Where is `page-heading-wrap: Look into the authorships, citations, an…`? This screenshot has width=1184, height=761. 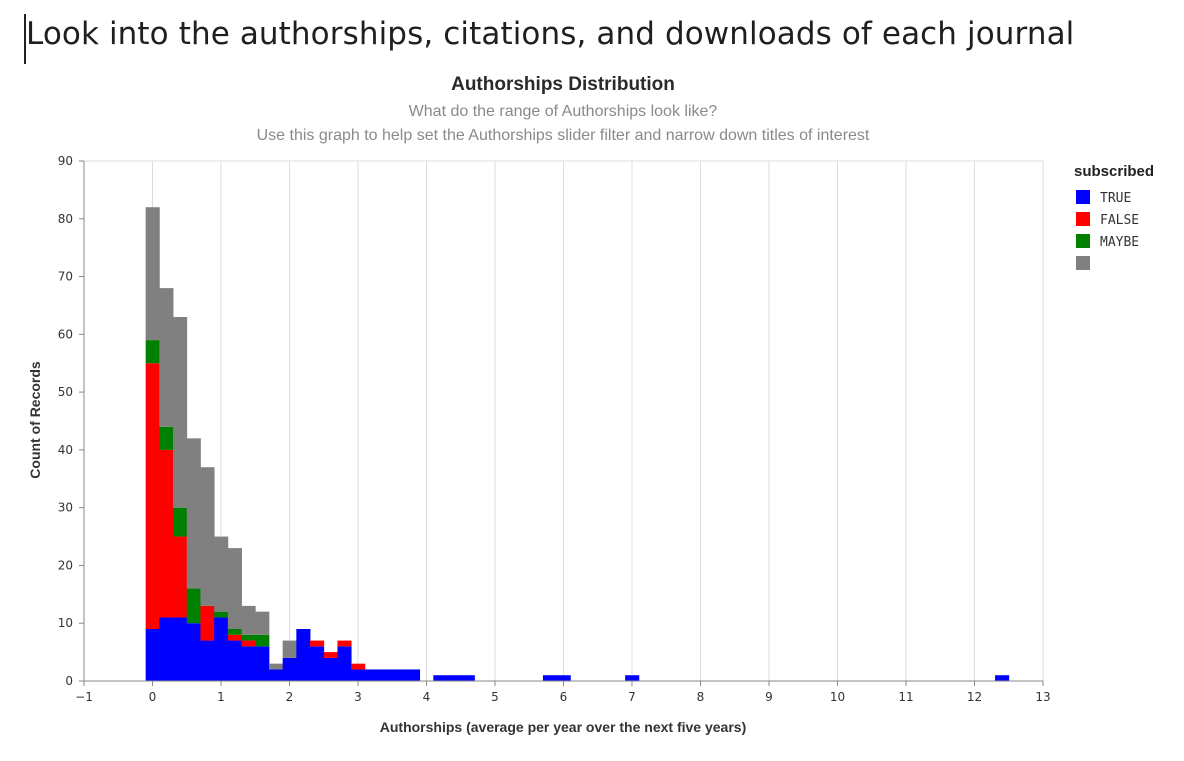 page-heading-wrap: Look into the authorships, citations, an… is located at coordinates (592, 38).